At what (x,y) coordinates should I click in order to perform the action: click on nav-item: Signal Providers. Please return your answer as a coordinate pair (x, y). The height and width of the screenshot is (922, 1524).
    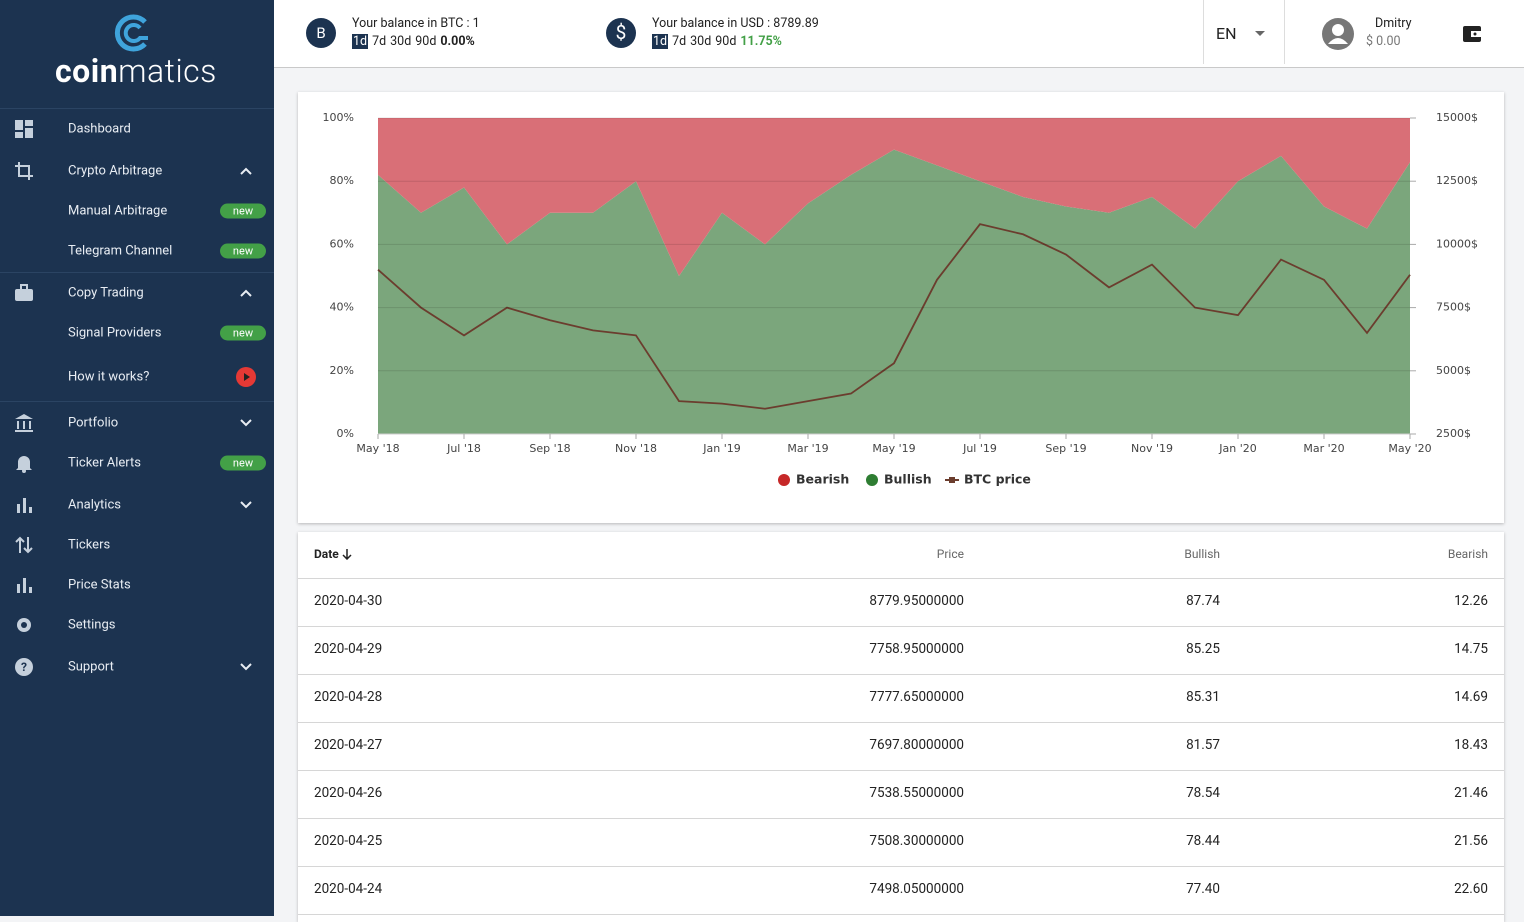
    Looking at the image, I should click on (115, 333).